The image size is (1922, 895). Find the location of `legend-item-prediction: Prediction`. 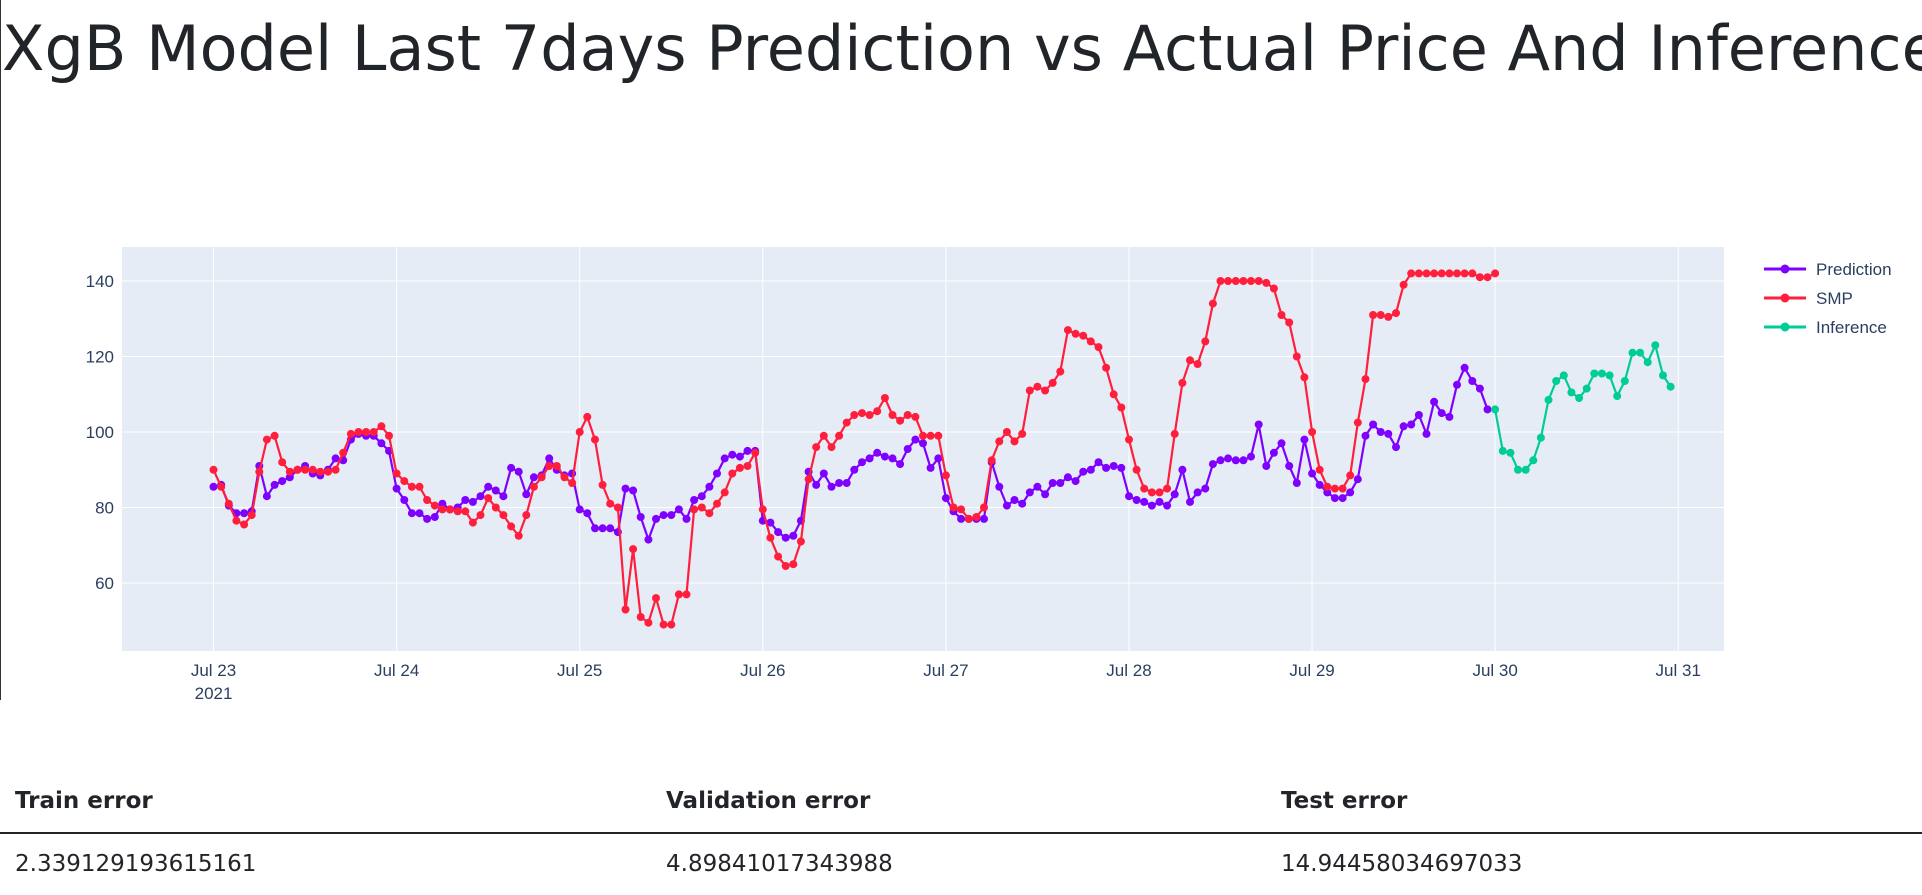

legend-item-prediction: Prediction is located at coordinates (1828, 269).